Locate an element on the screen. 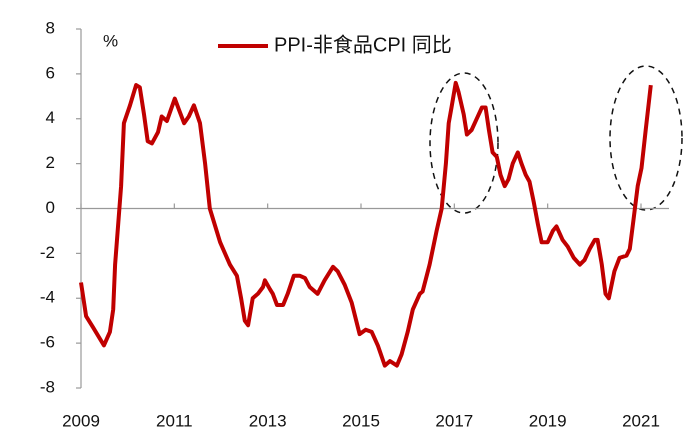 The height and width of the screenshot is (440, 700). y-tick-label: 4 is located at coordinates (50, 117).